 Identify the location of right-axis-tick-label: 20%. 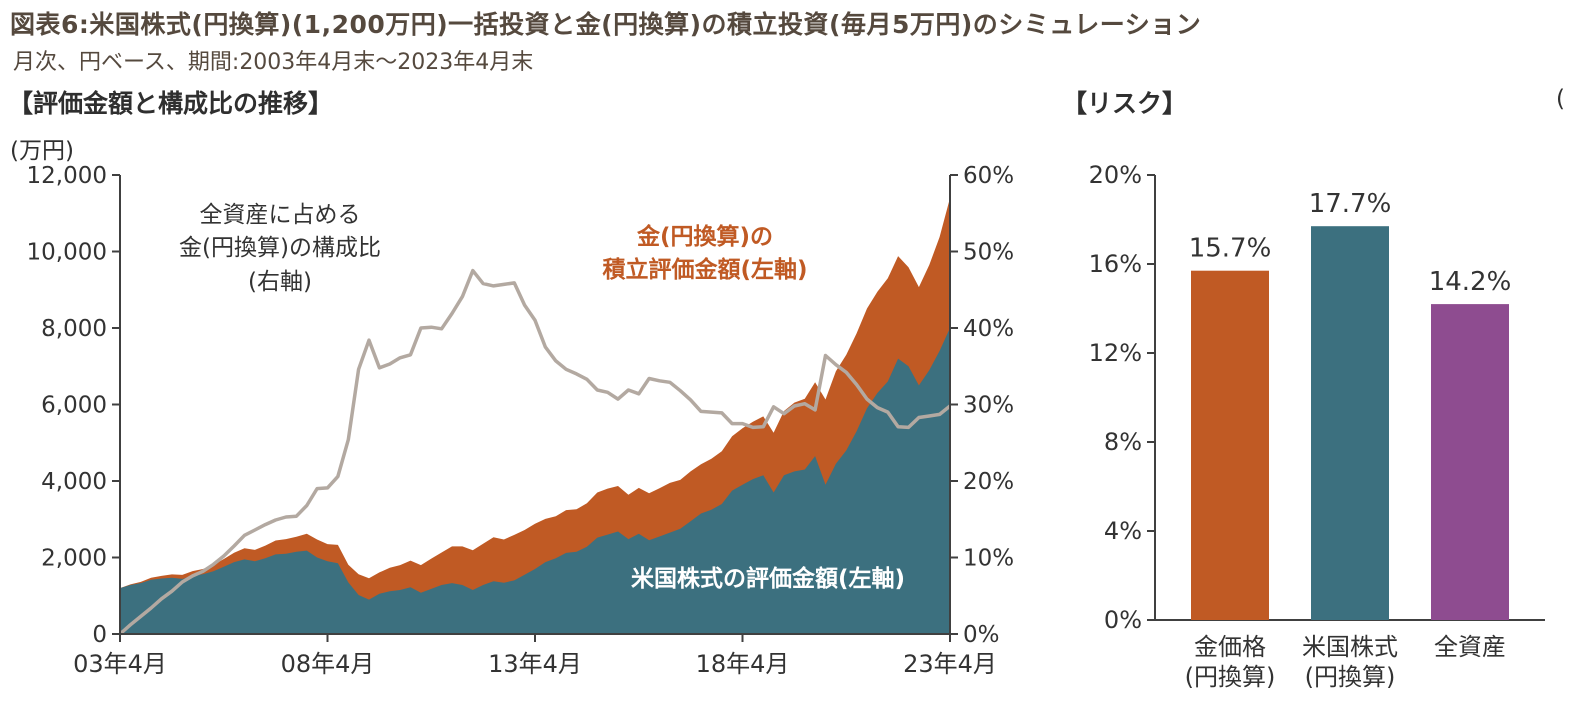
(988, 482).